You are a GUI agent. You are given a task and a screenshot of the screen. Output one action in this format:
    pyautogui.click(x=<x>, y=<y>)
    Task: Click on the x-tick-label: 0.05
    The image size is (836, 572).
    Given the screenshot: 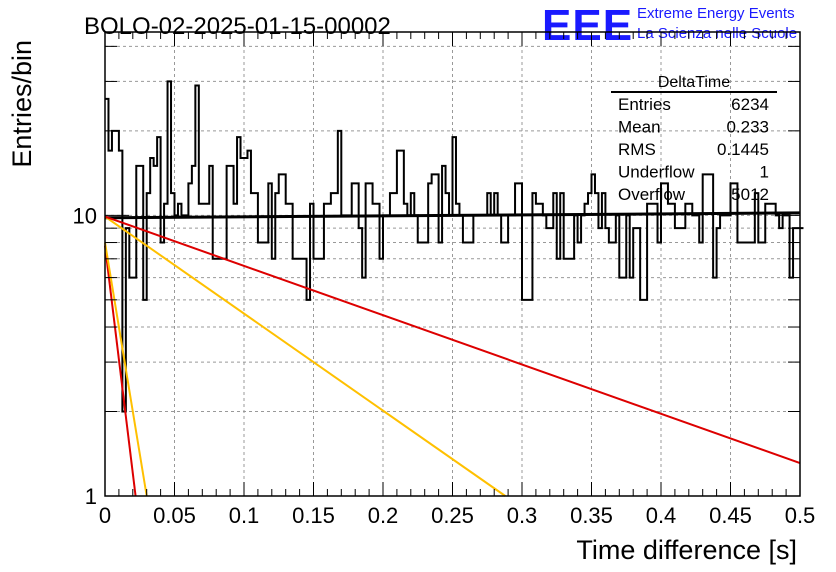 What is the action you would take?
    pyautogui.click(x=174, y=515)
    